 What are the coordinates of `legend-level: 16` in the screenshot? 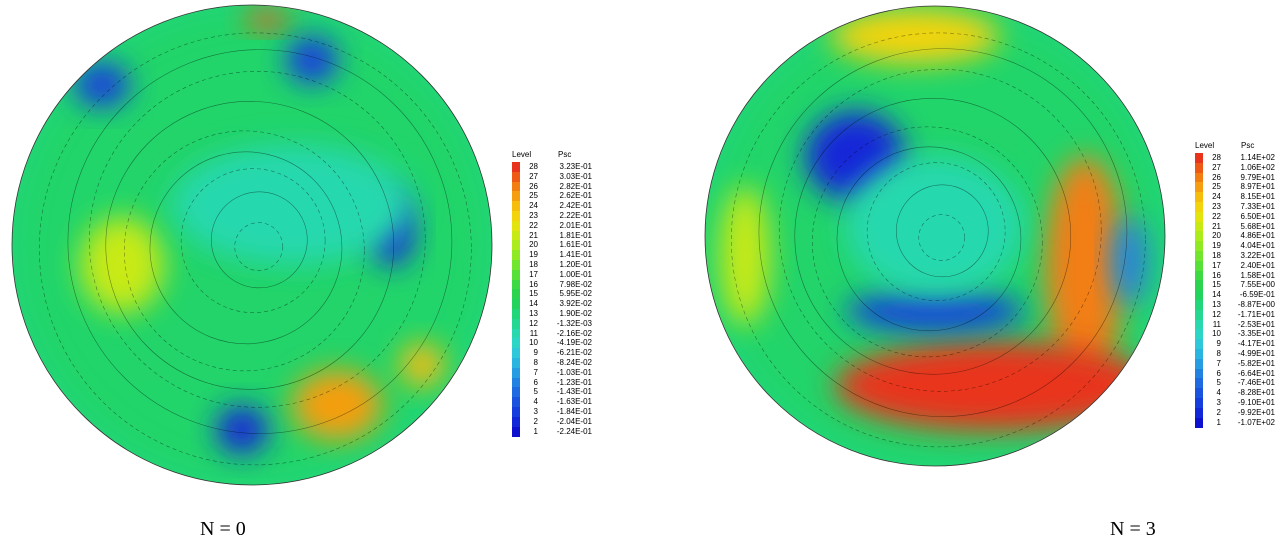 It's located at (1216, 275).